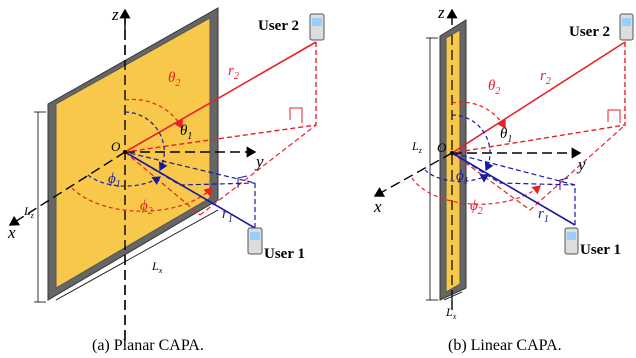 The height and width of the screenshot is (358, 636). Describe the element at coordinates (114, 180) in the screenshot. I see `phi1-label: ϕ1` at that location.